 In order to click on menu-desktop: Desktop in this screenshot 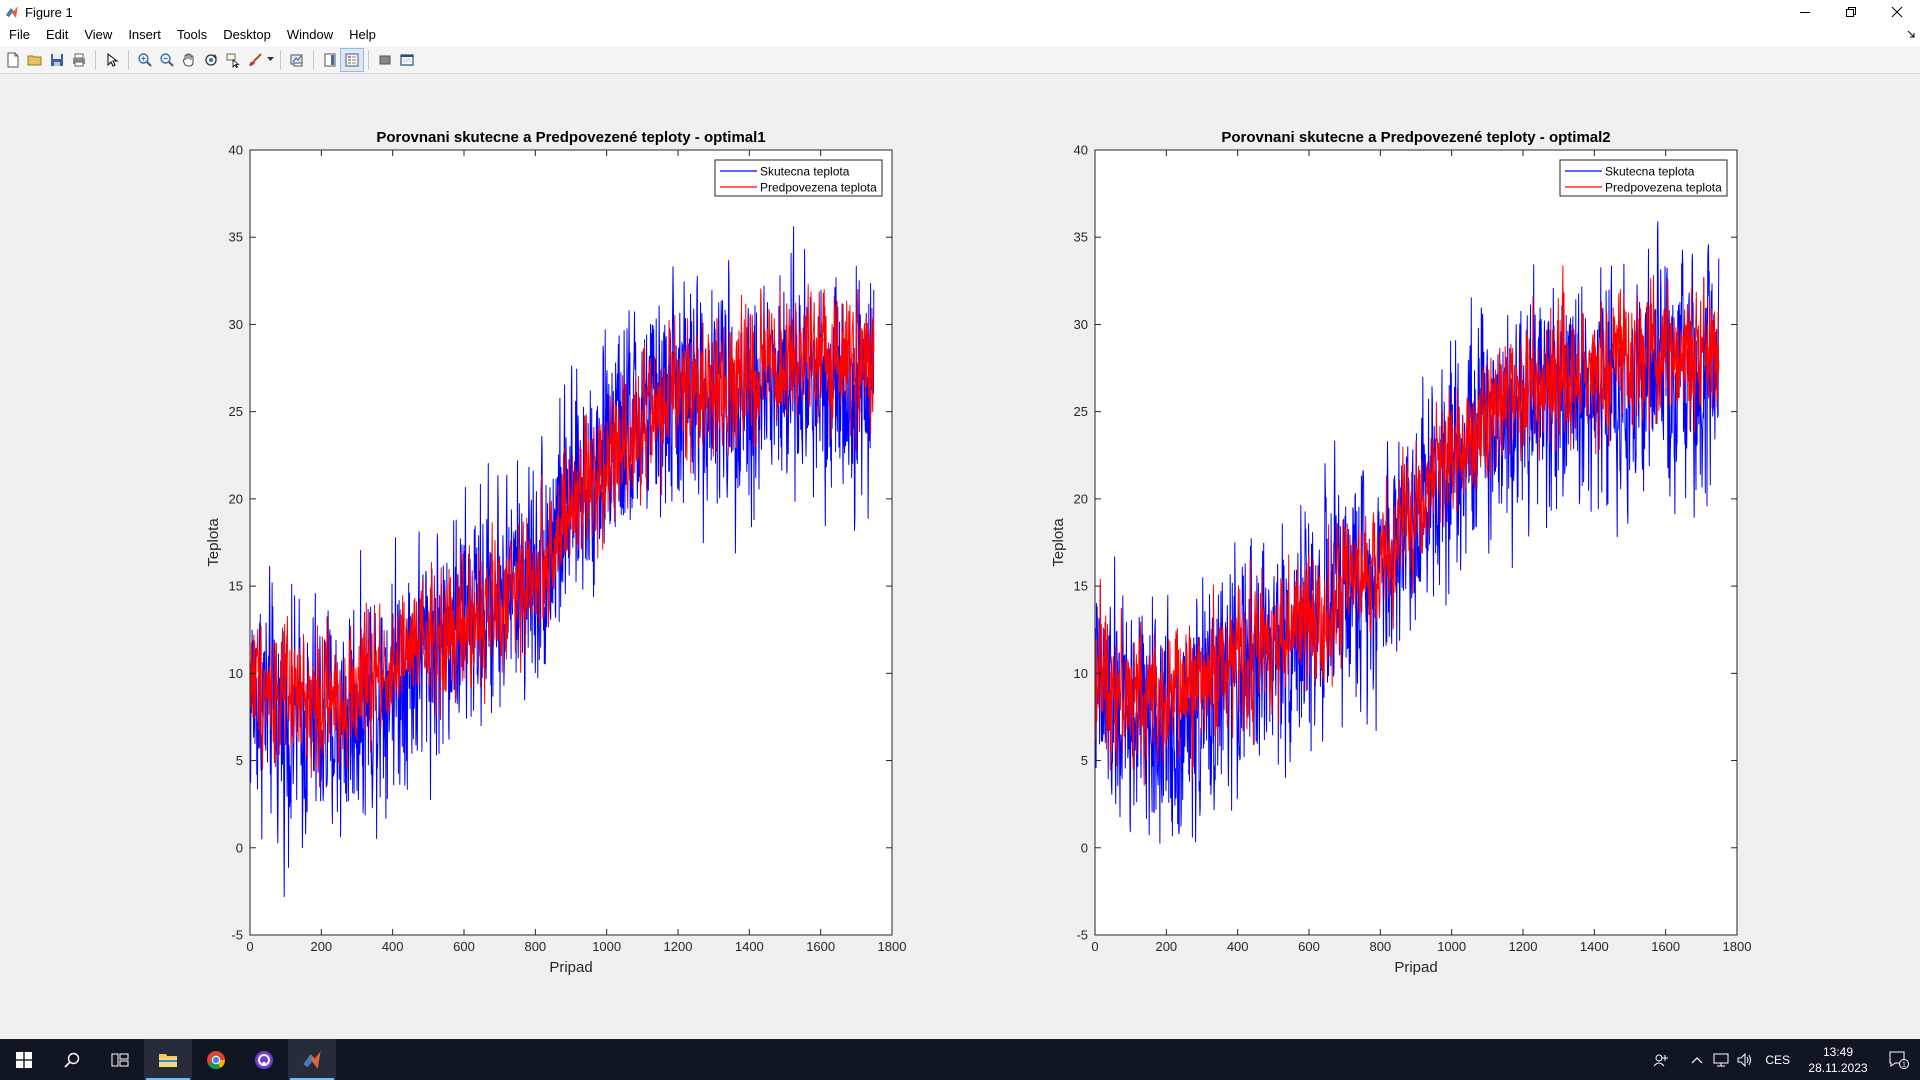, I will do `click(247, 34)`.